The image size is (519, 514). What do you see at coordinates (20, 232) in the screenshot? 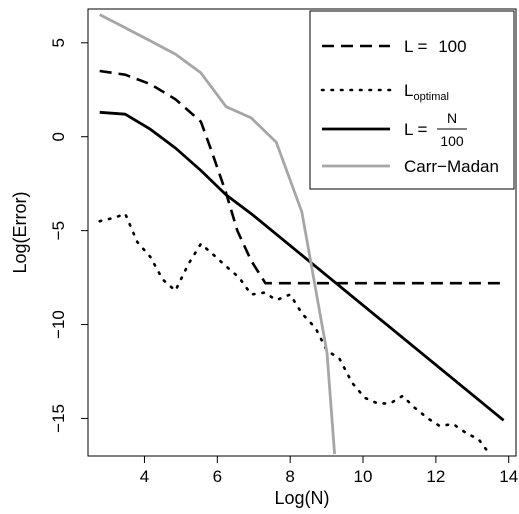
I see `y-axis-label: Log(Error)` at bounding box center [20, 232].